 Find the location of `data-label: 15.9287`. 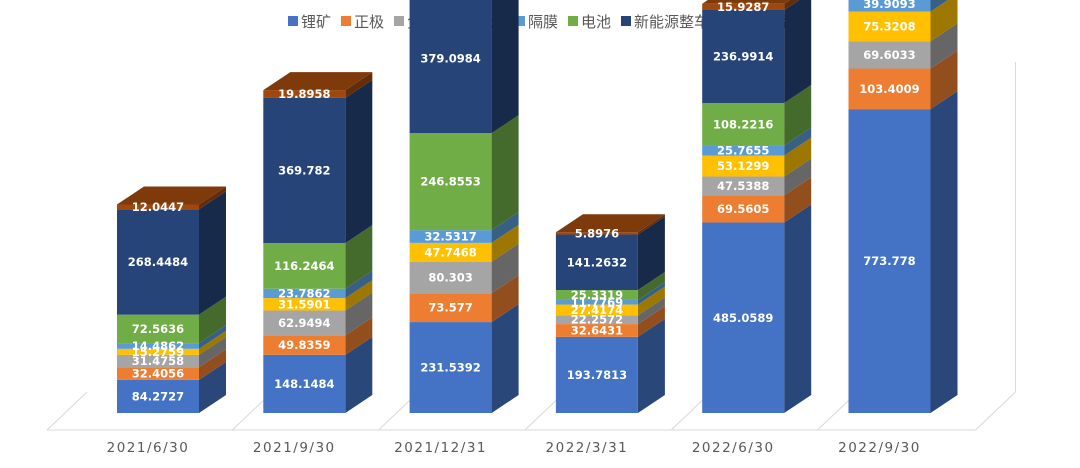

data-label: 15.9287 is located at coordinates (743, 7).